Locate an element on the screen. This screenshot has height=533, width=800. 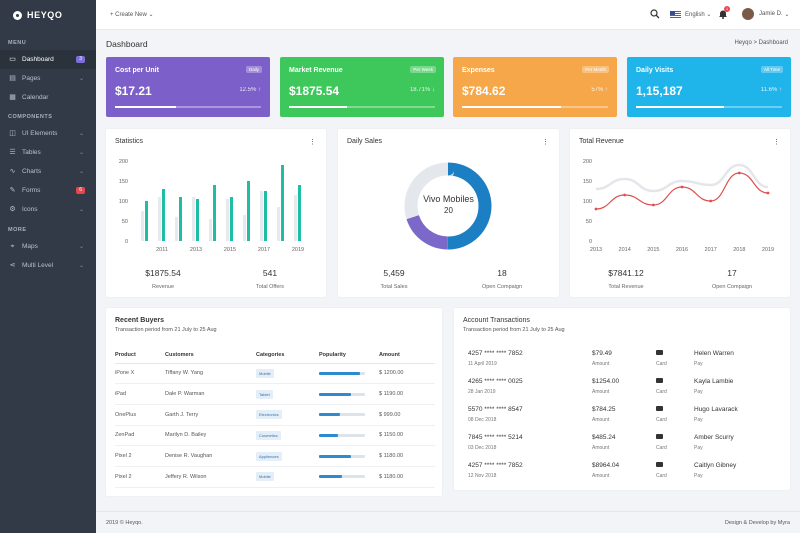
stat-percent-value: 11.6% is located at coordinates (769, 90).